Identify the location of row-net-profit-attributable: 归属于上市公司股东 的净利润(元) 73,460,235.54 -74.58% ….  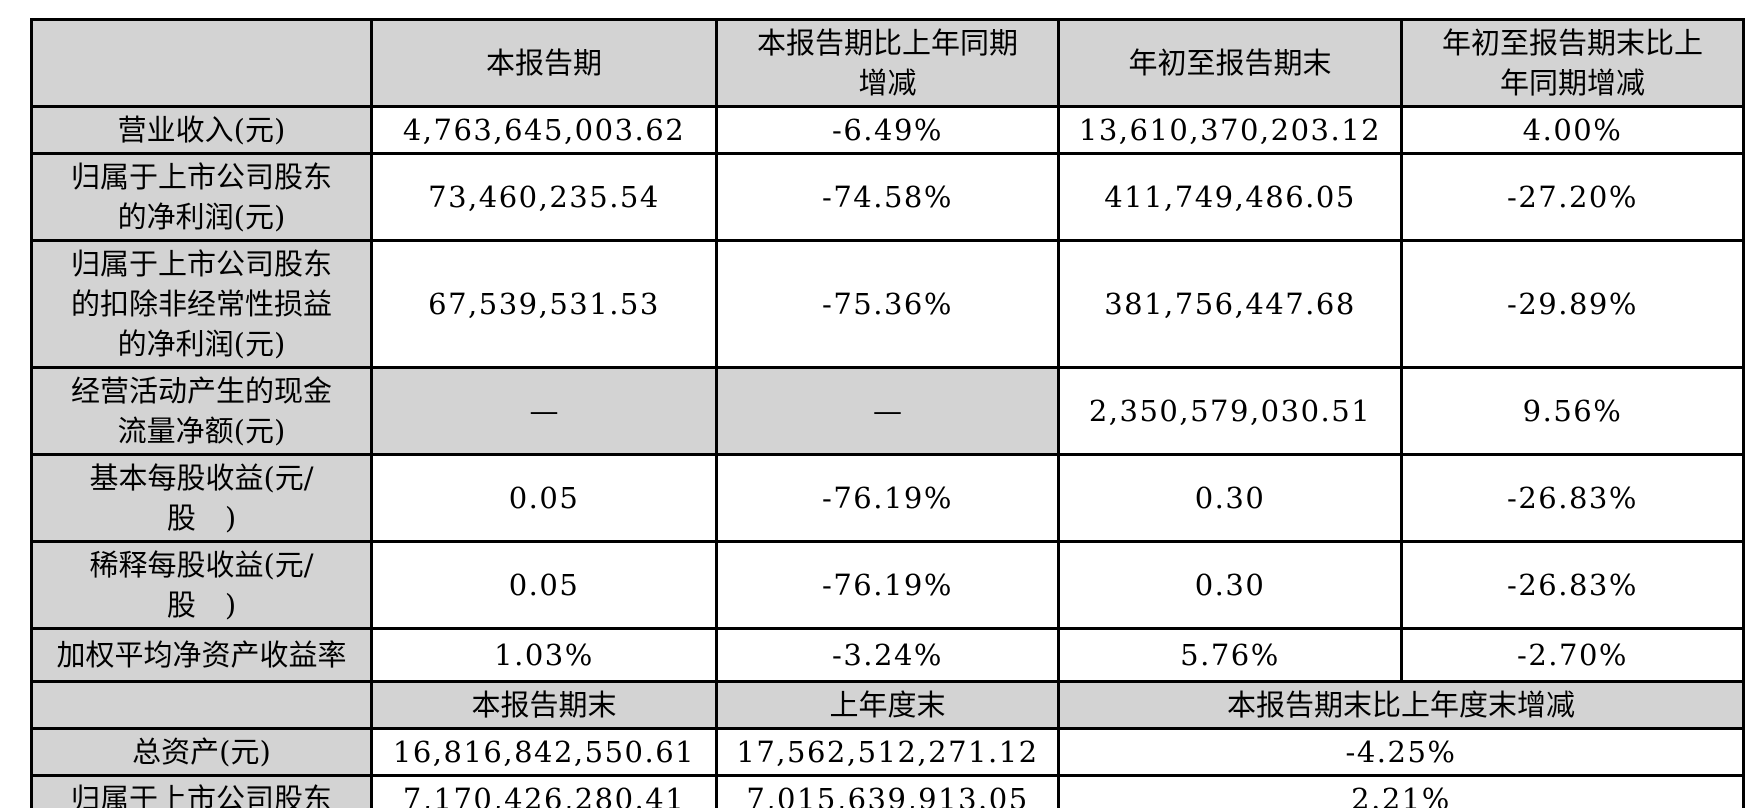
(887, 197).